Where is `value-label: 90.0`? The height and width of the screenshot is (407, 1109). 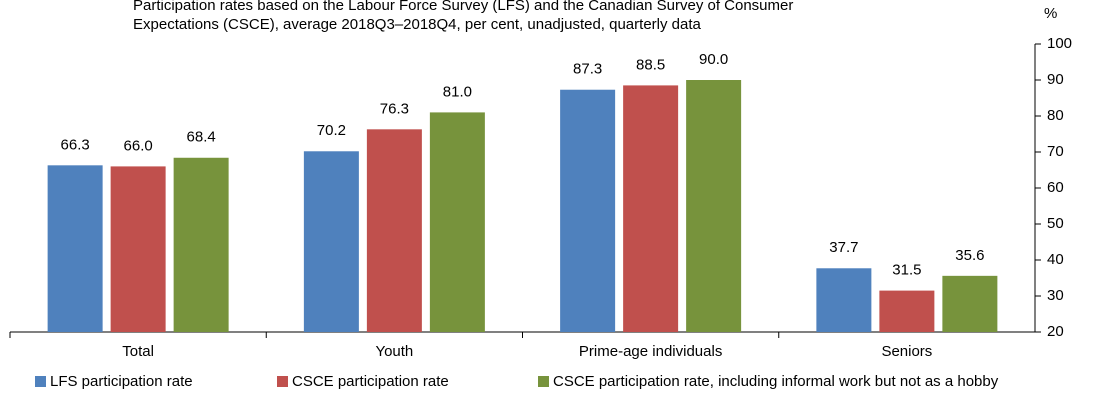 value-label: 90.0 is located at coordinates (713, 59).